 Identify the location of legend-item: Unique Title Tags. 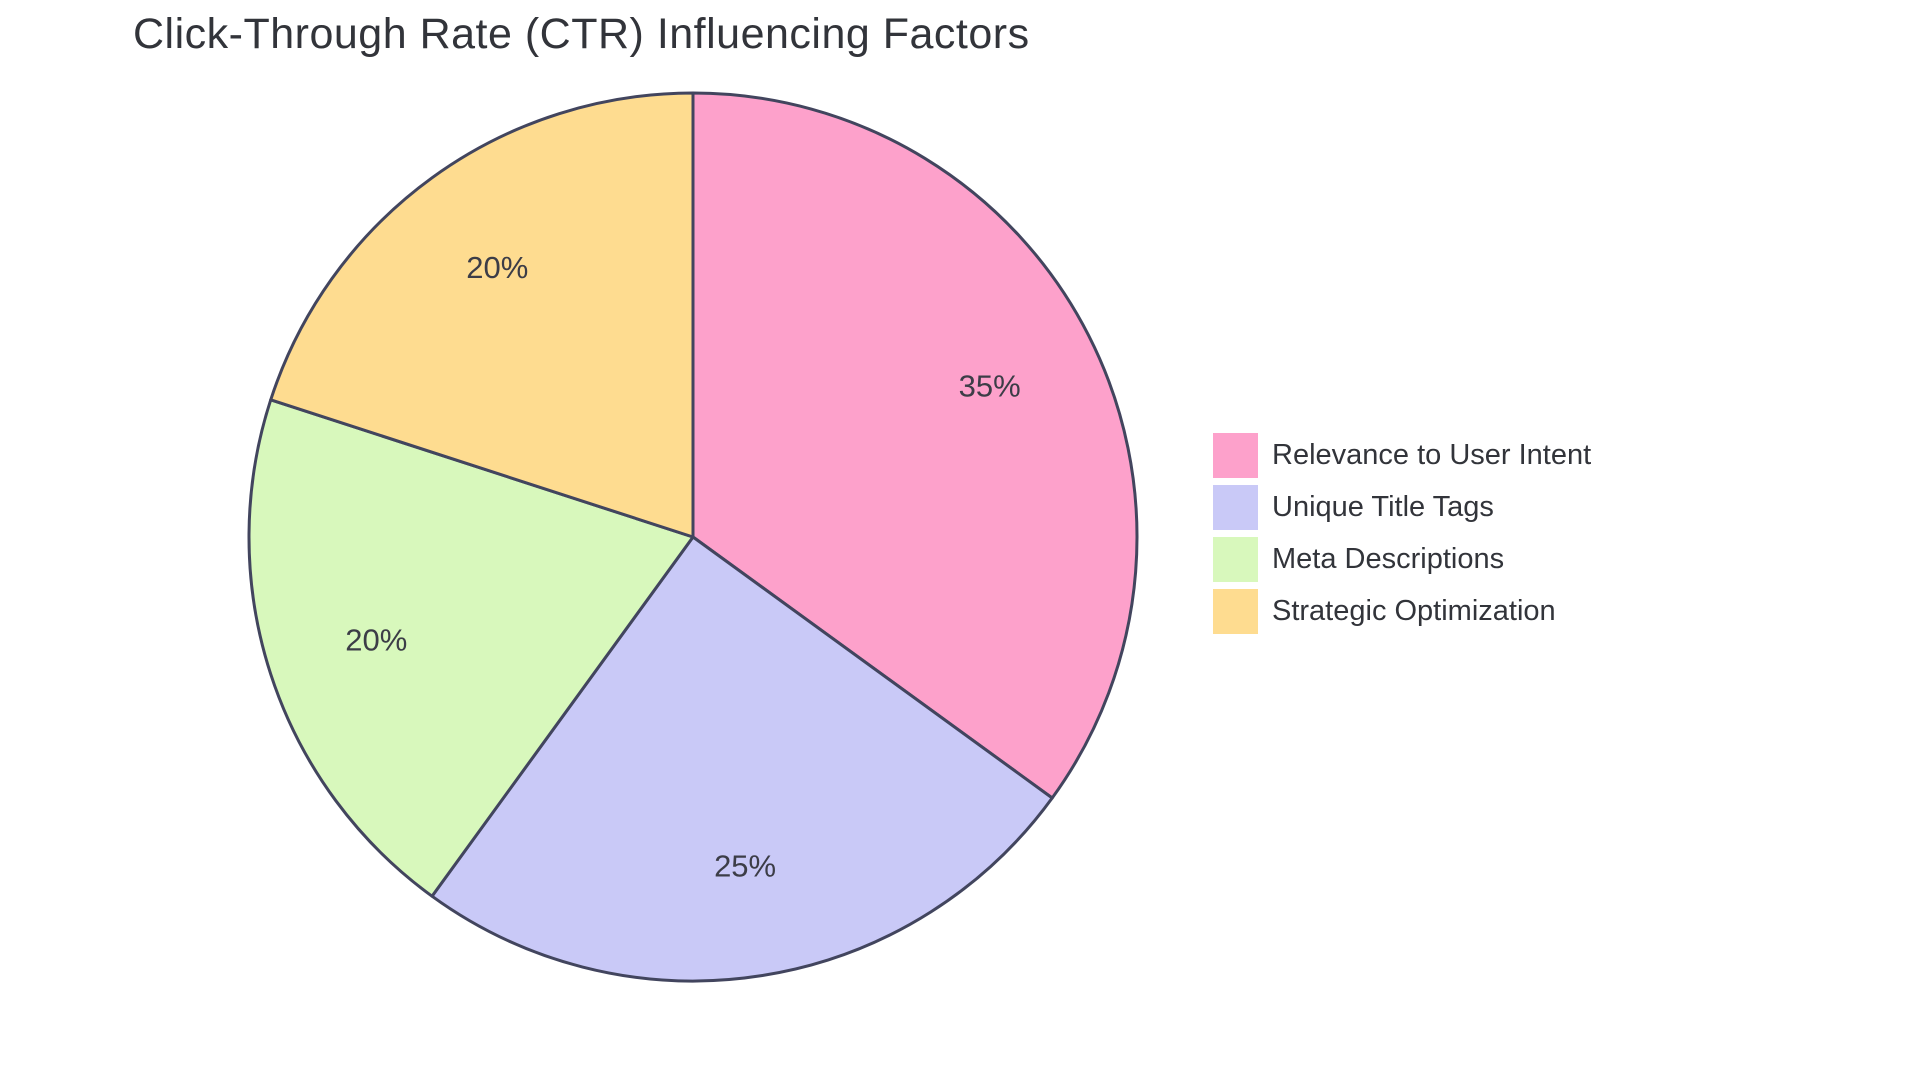
(1402, 507).